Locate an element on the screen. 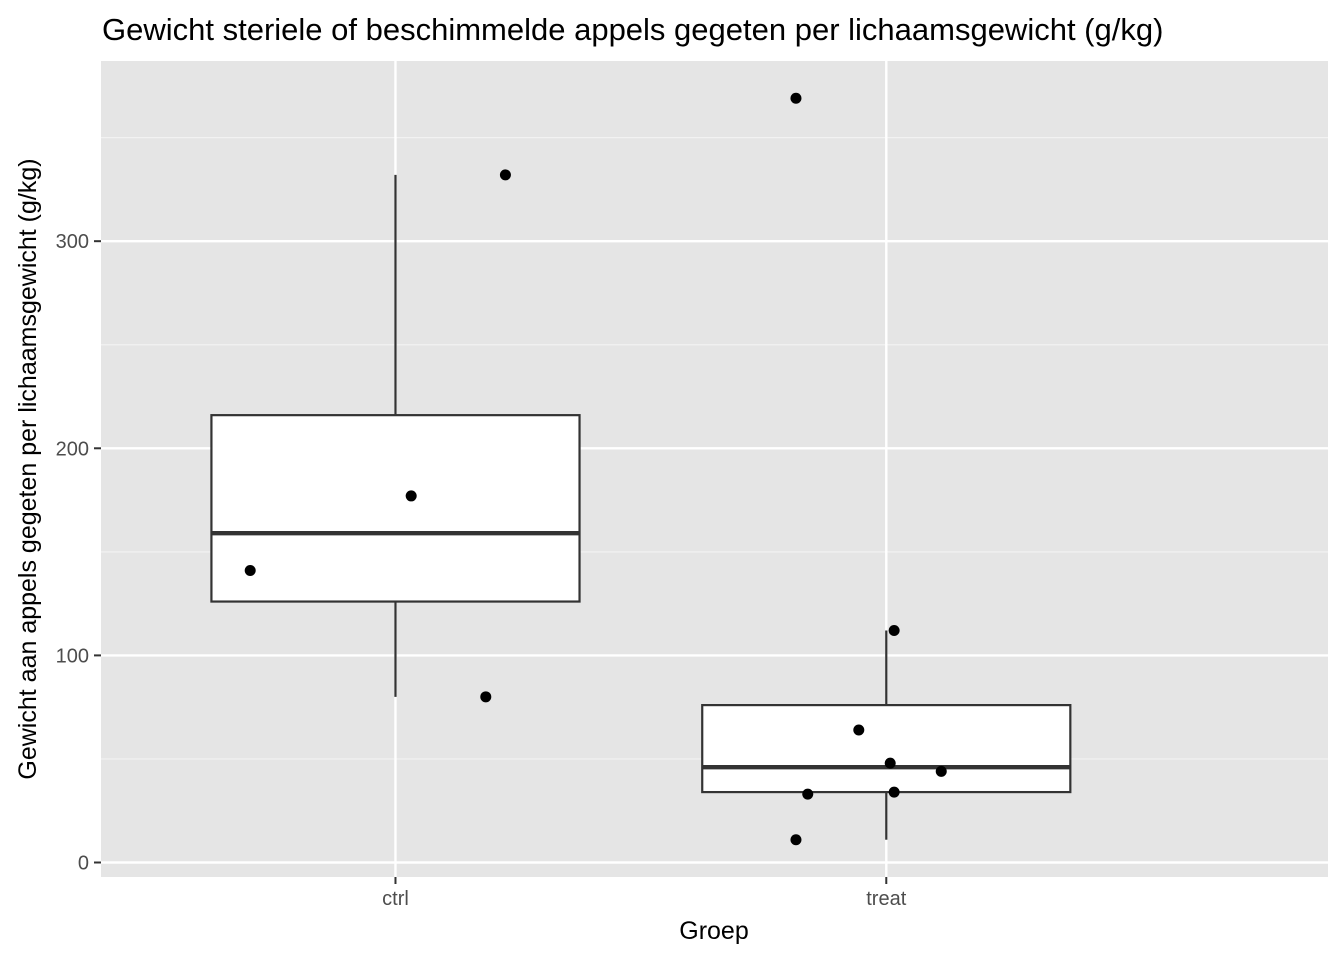  y-tick-label: 100 is located at coordinates (72, 656).